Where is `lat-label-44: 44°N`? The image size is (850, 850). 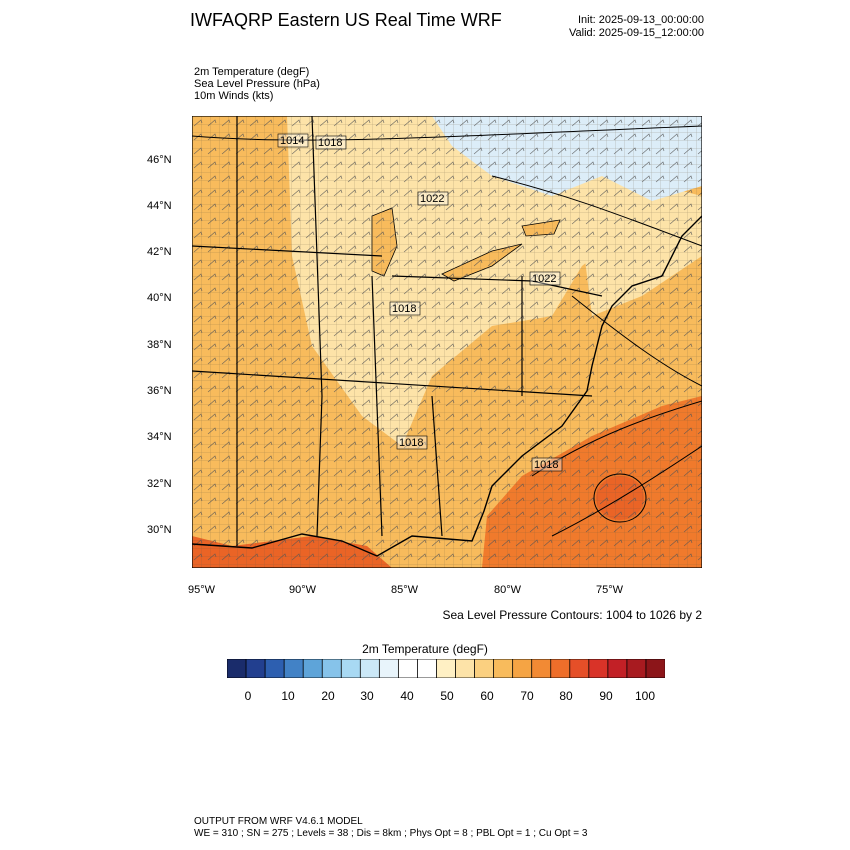 lat-label-44: 44°N is located at coordinates (159, 206).